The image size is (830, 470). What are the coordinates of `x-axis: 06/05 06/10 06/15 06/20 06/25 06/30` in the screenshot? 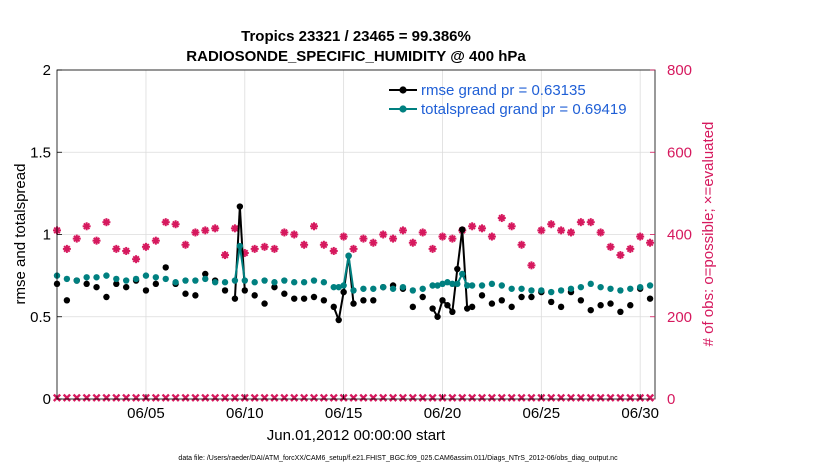 It's located at (393, 408).